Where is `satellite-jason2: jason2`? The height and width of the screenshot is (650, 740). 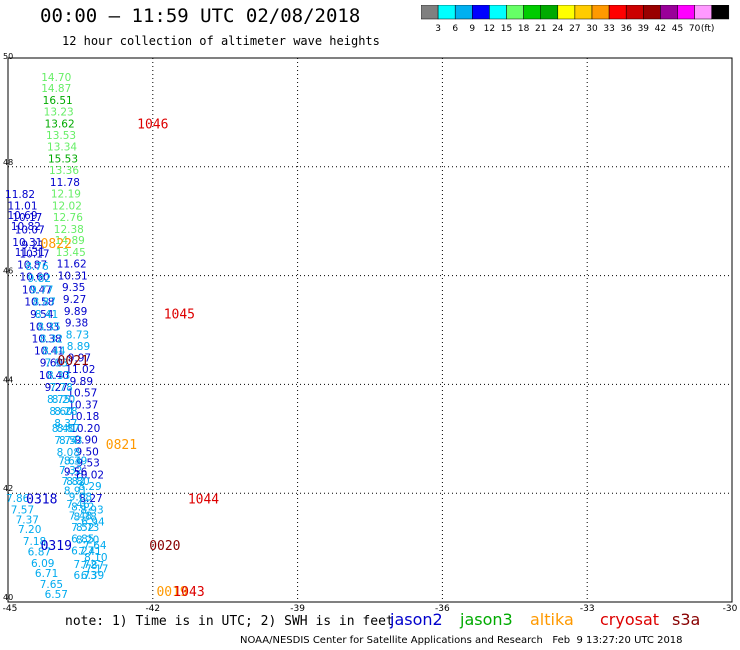
satellite-jason2: jason2 is located at coordinates (416, 619).